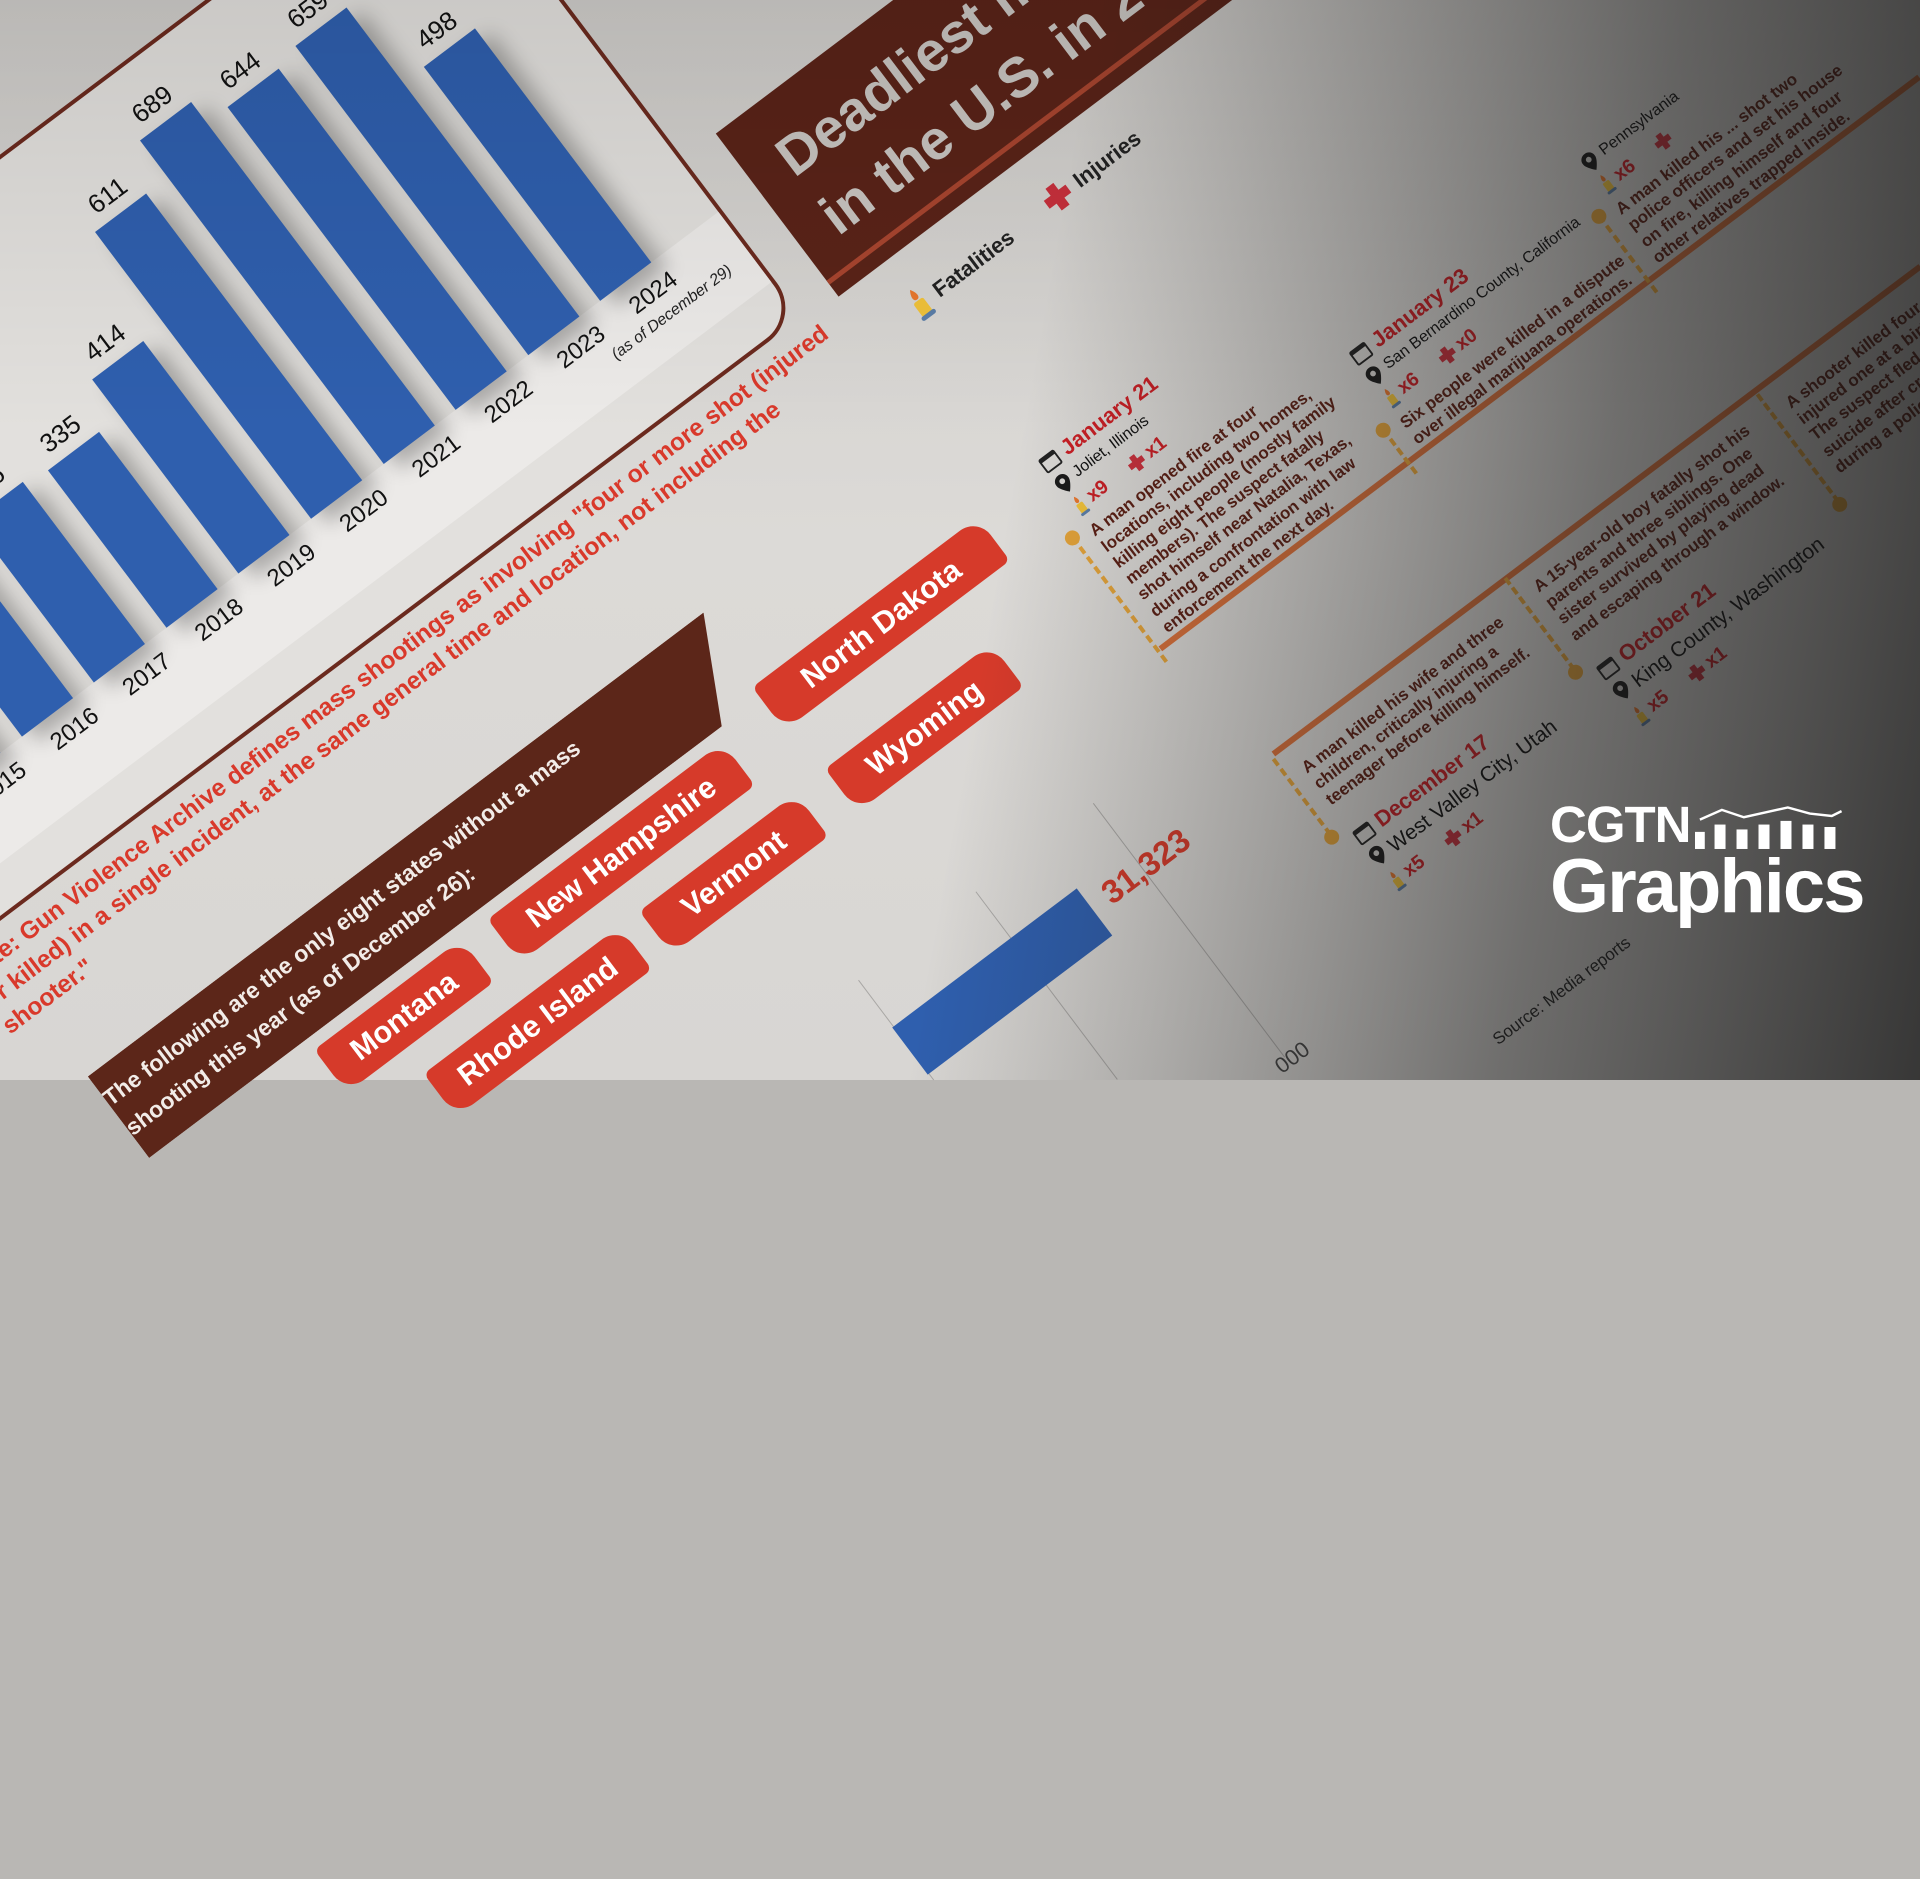 The width and height of the screenshot is (1920, 1879). What do you see at coordinates (1706, 887) in the screenshot?
I see `logo-graphics: Graphics` at bounding box center [1706, 887].